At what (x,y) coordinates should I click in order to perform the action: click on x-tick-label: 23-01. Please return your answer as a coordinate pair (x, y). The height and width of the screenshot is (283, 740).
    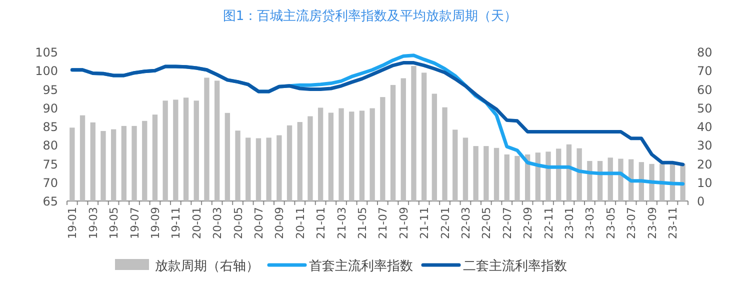
    Looking at the image, I should click on (569, 223).